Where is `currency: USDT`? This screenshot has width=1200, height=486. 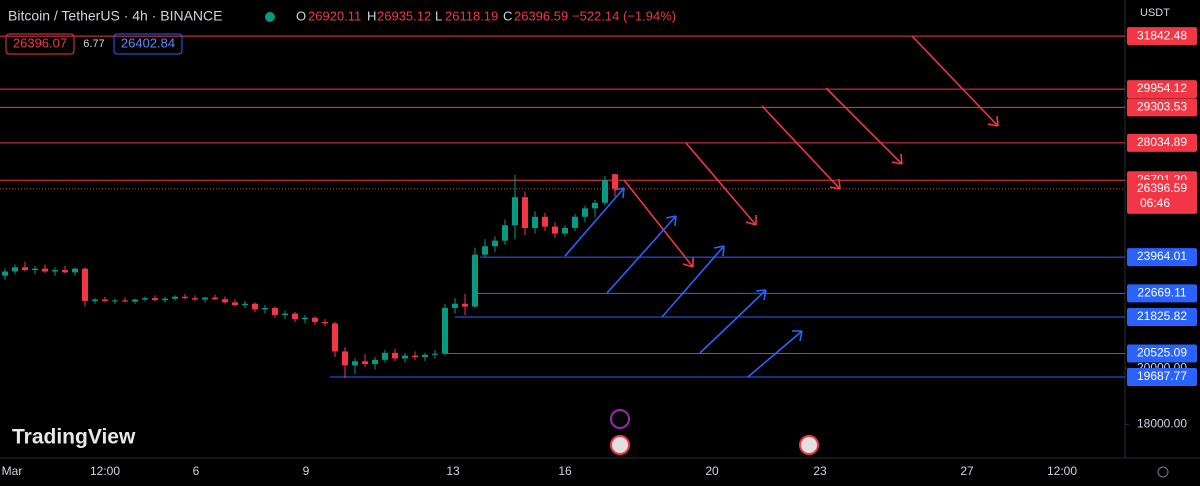
currency: USDT is located at coordinates (1155, 13).